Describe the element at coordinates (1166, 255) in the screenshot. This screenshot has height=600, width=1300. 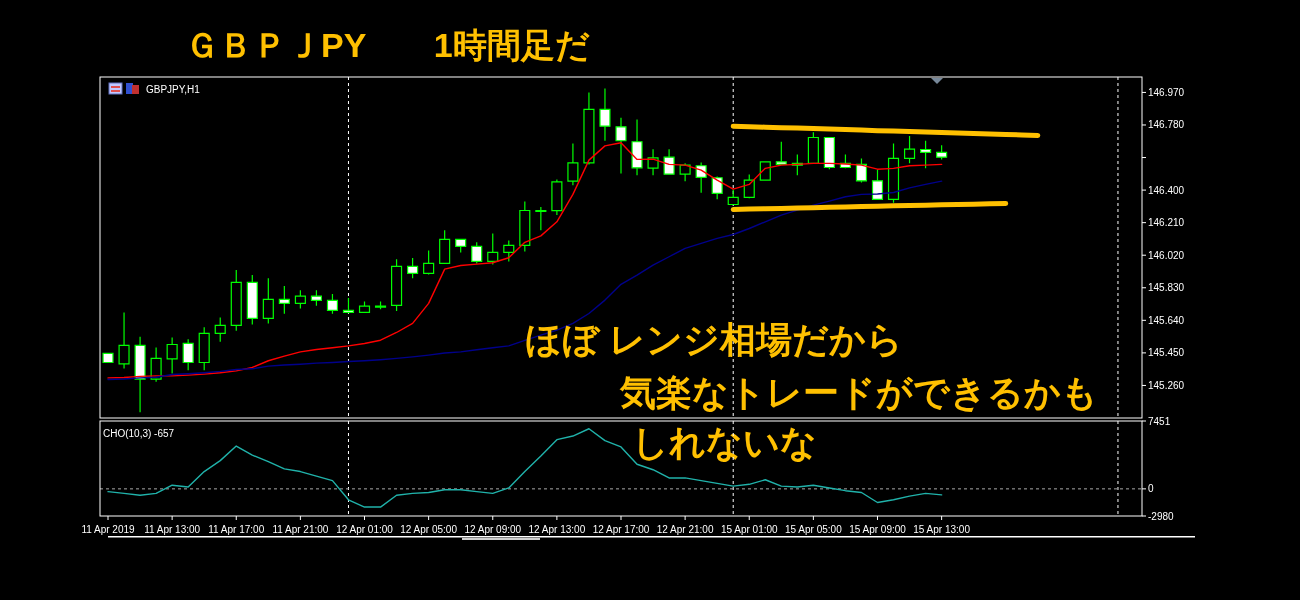
I see `y-tick-label: 146.020` at that location.